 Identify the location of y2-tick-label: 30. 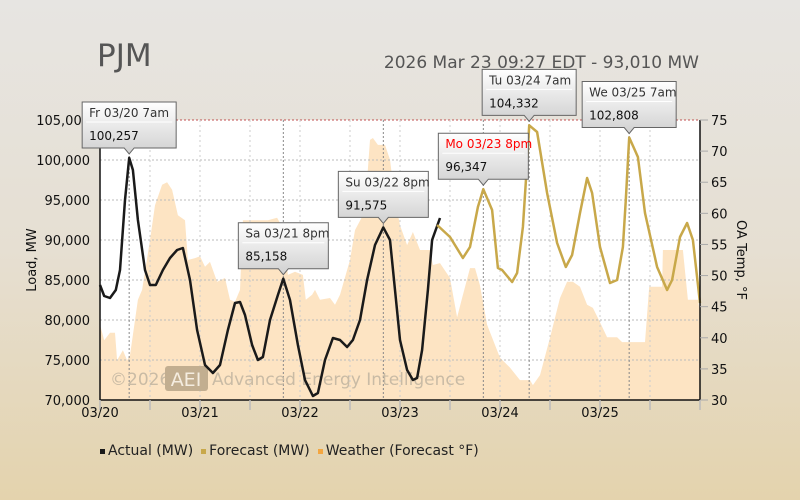
(719, 401).